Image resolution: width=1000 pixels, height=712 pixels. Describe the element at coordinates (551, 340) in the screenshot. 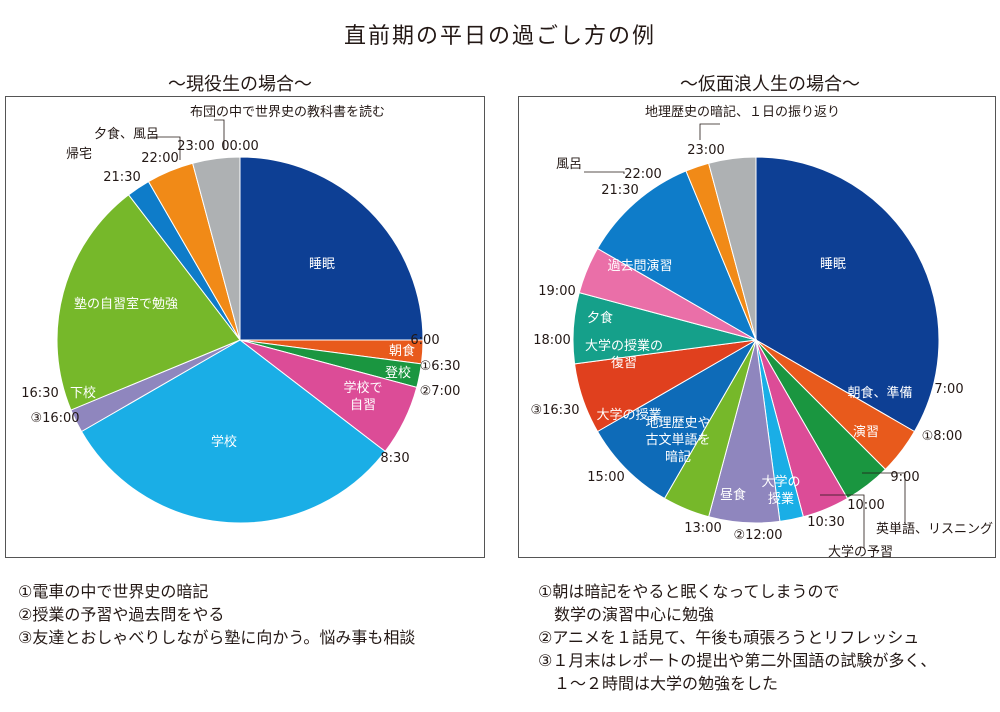

I see `time-label: 18:00` at that location.